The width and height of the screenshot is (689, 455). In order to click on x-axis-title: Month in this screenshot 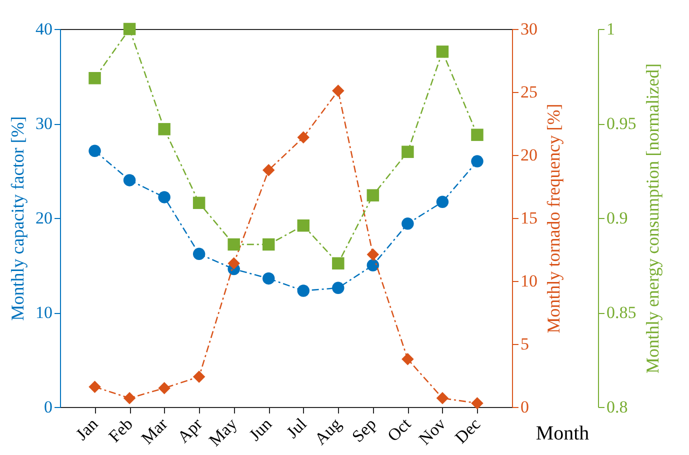, I will do `click(563, 433)`.